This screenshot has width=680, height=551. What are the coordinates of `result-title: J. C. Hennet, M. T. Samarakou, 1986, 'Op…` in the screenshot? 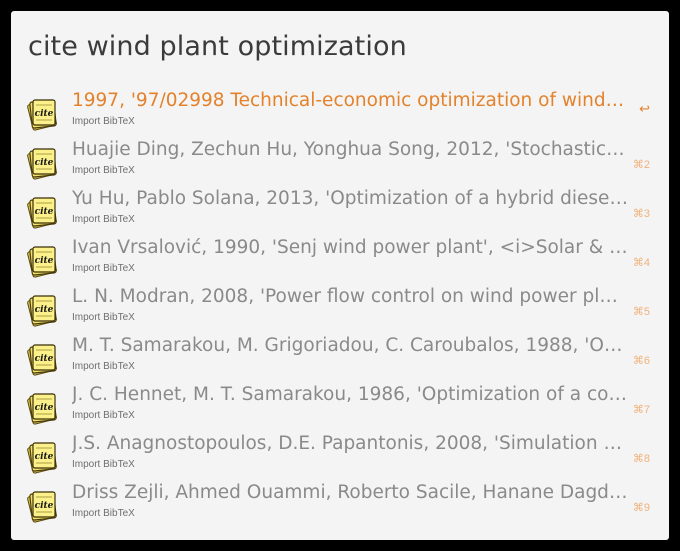 It's located at (350, 394).